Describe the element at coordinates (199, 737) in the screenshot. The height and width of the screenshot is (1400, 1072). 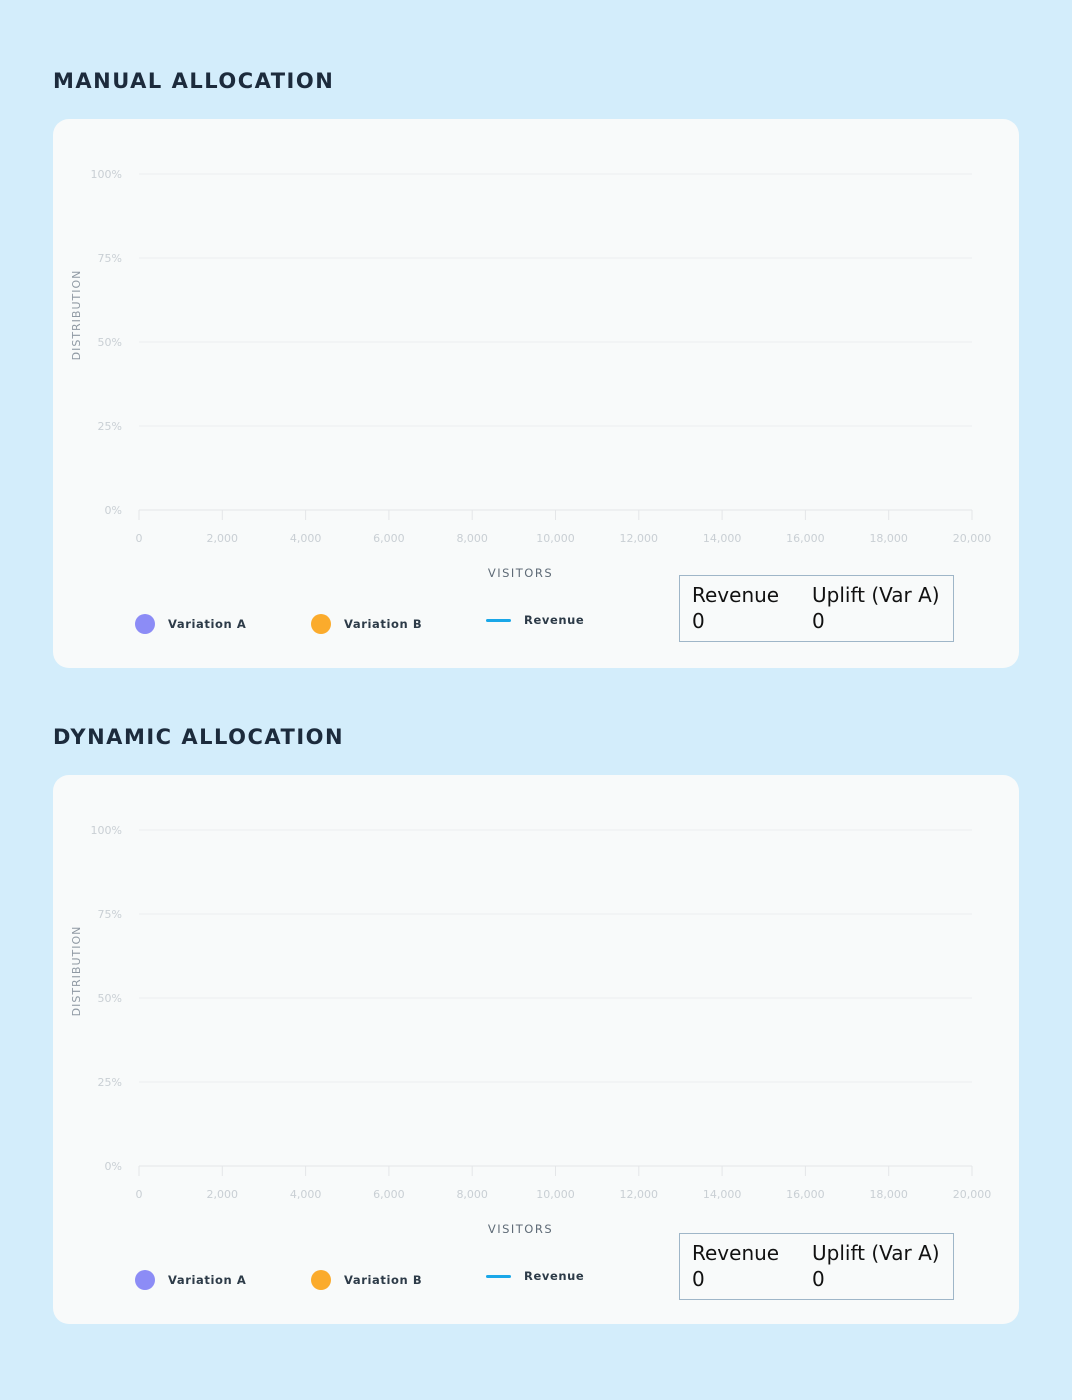
I see `section-title: DYNAMIC ALLOCATION` at that location.